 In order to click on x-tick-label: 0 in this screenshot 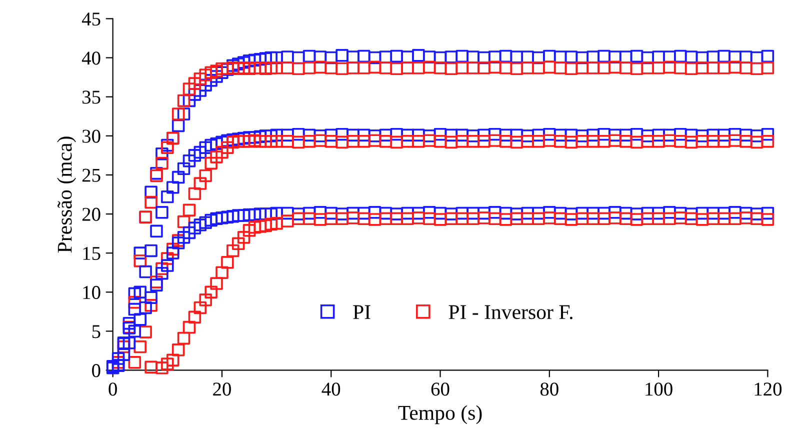, I will do `click(112, 389)`.